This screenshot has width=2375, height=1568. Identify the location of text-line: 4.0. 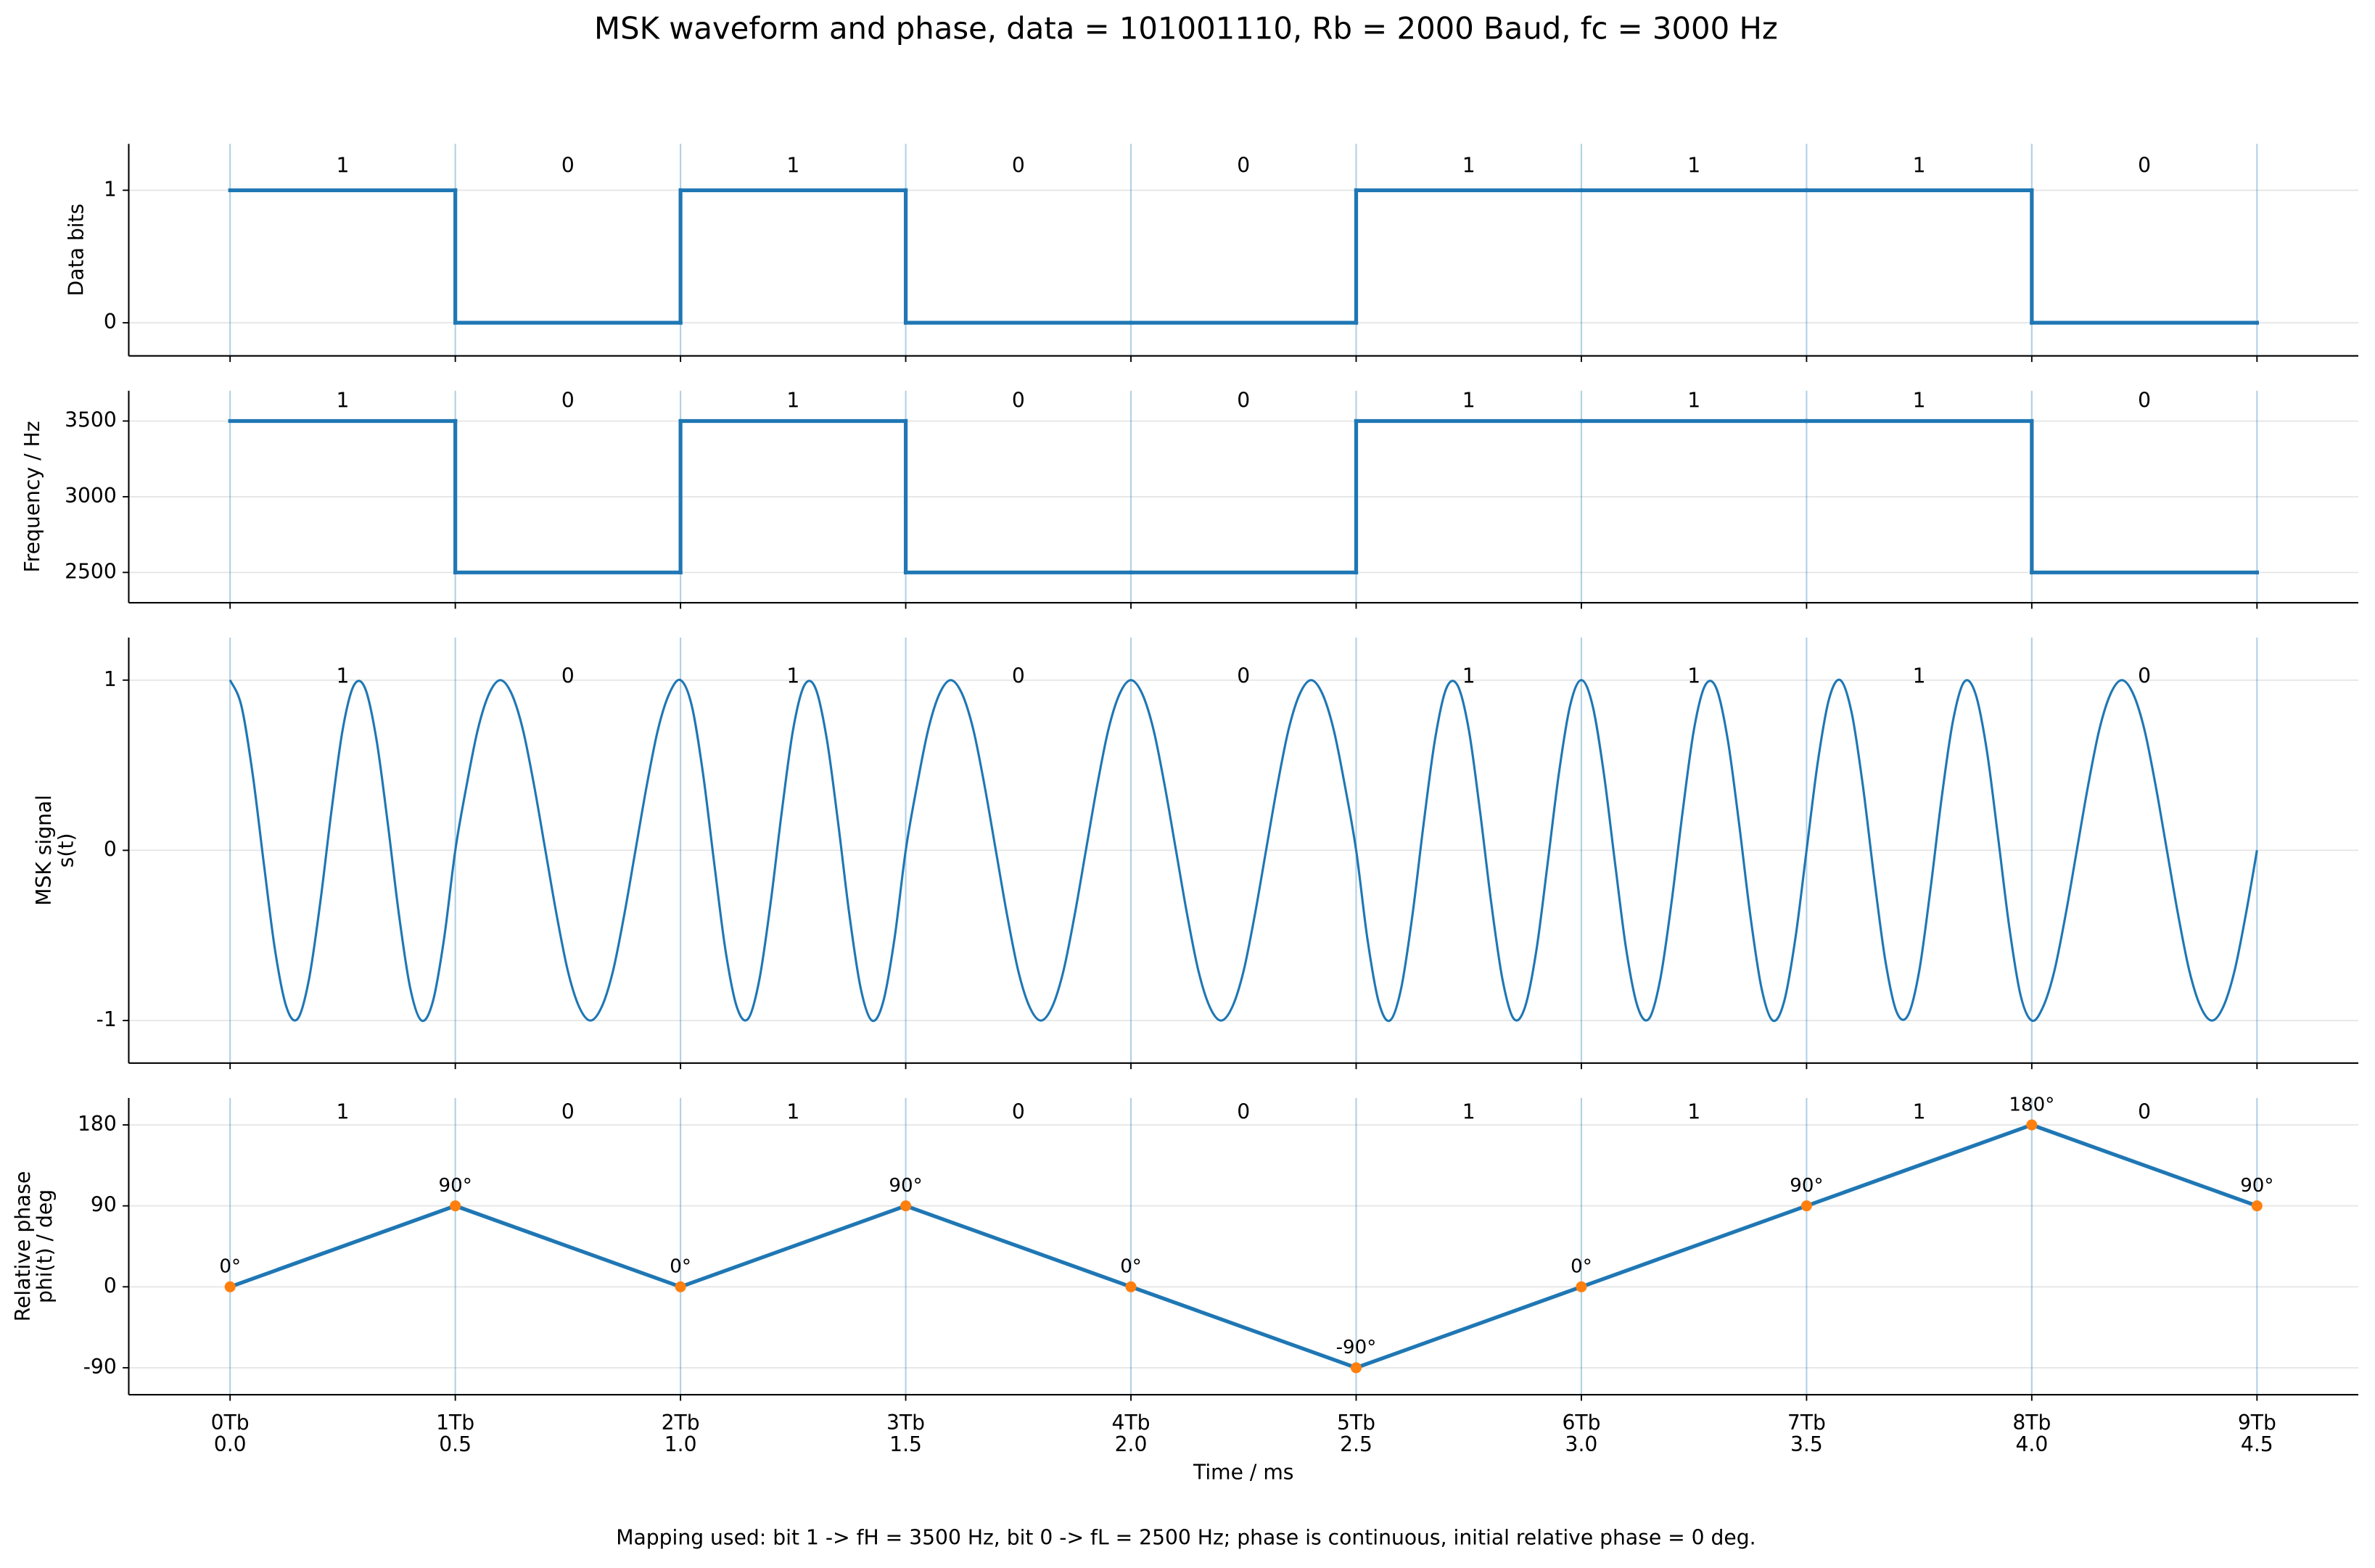
(2031, 1444).